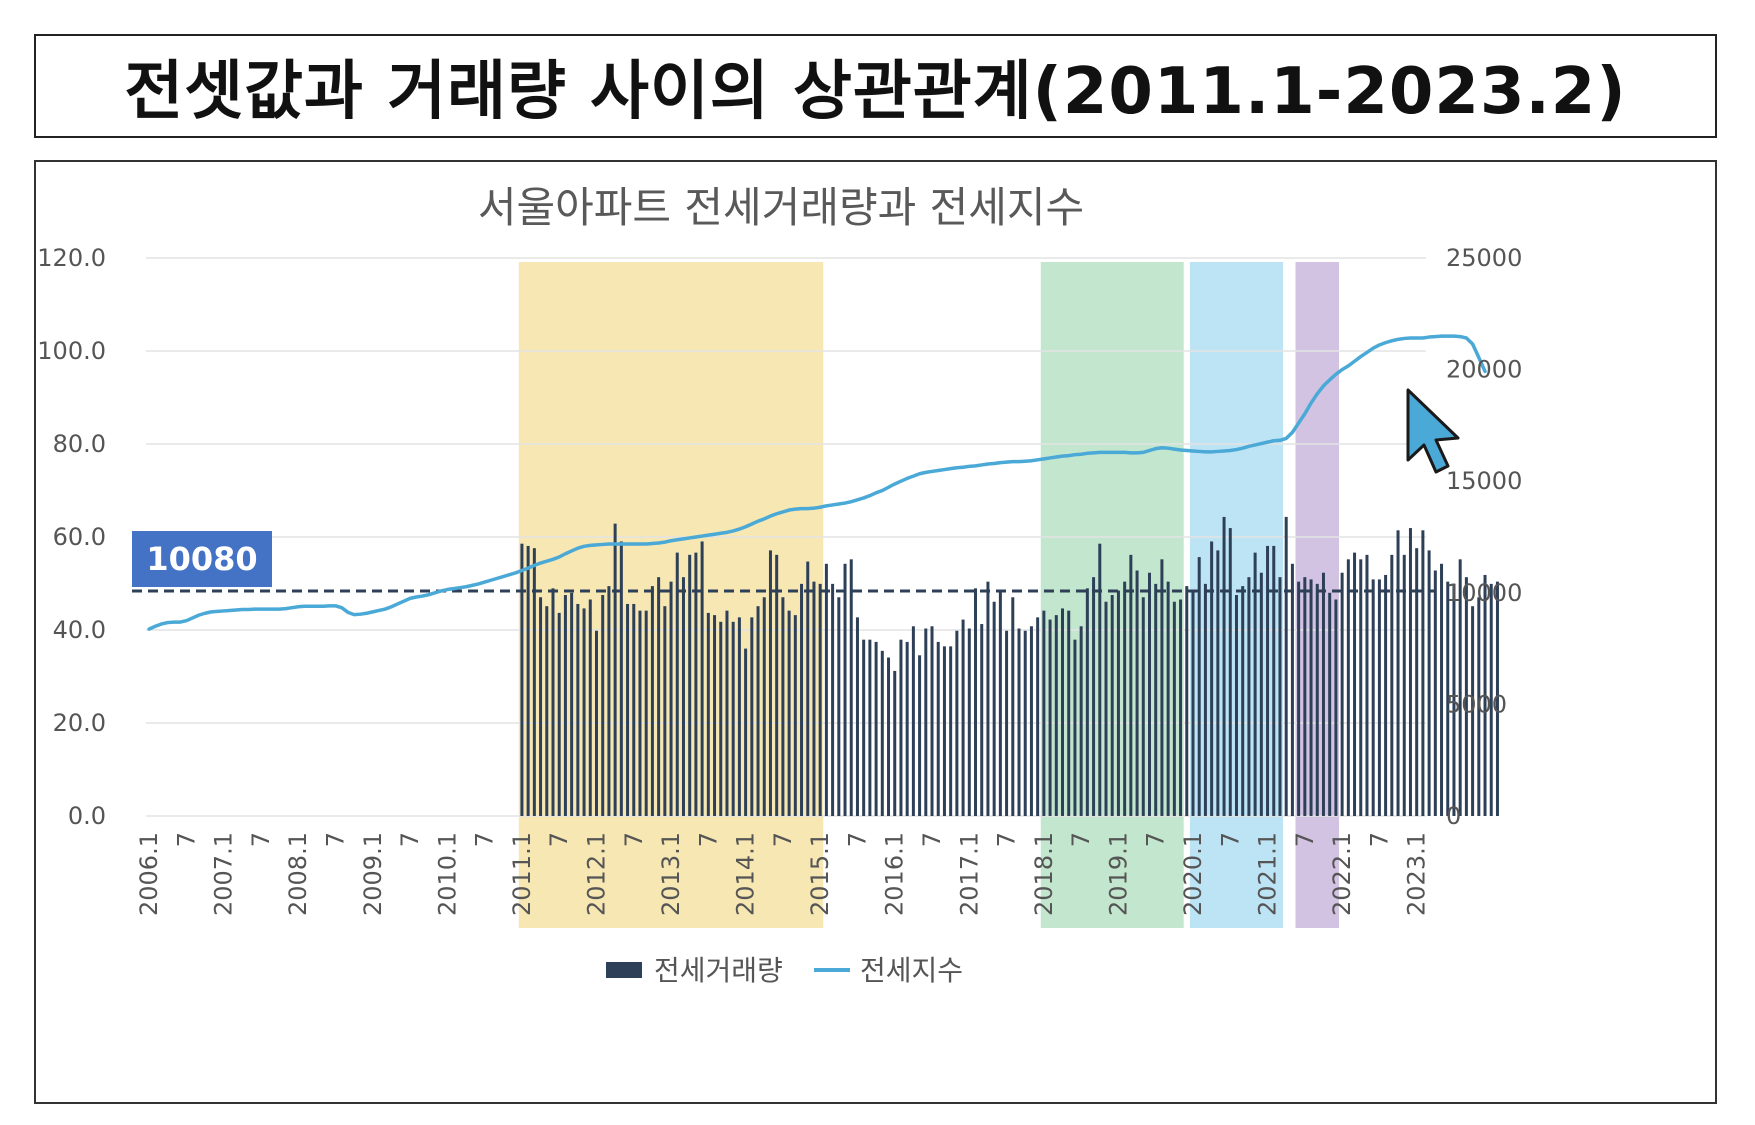 This screenshot has width=1755, height=1125. I want to click on slide-title: 전셋값과 거래량 사이의 상관관계(2011.1-2023.2), so click(875, 92).